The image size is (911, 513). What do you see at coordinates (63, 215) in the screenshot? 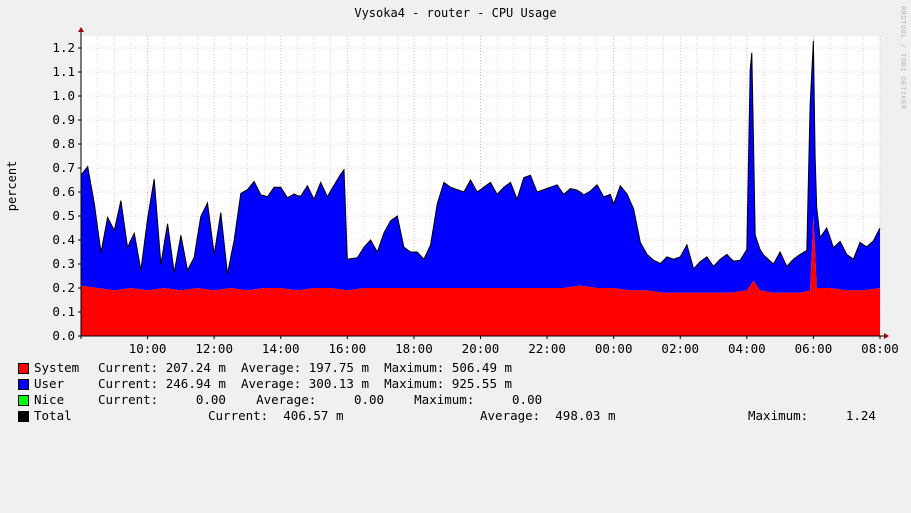
I see `y-tick-label: 0.5` at bounding box center [63, 215].